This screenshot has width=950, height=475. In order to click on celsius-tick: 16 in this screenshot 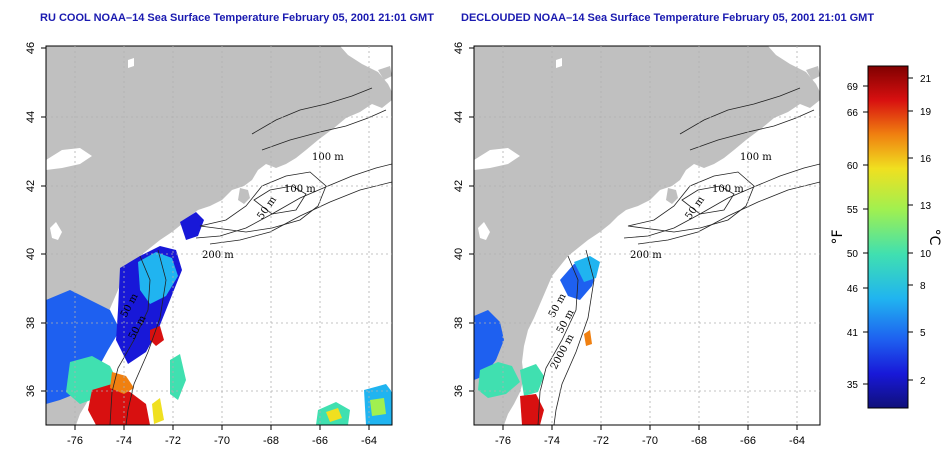, I will do `click(926, 159)`.